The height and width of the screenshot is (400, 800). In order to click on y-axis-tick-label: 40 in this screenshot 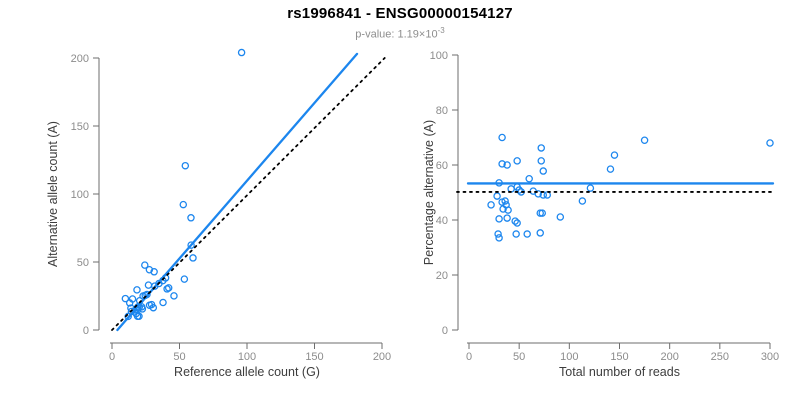, I will do `click(442, 221)`.